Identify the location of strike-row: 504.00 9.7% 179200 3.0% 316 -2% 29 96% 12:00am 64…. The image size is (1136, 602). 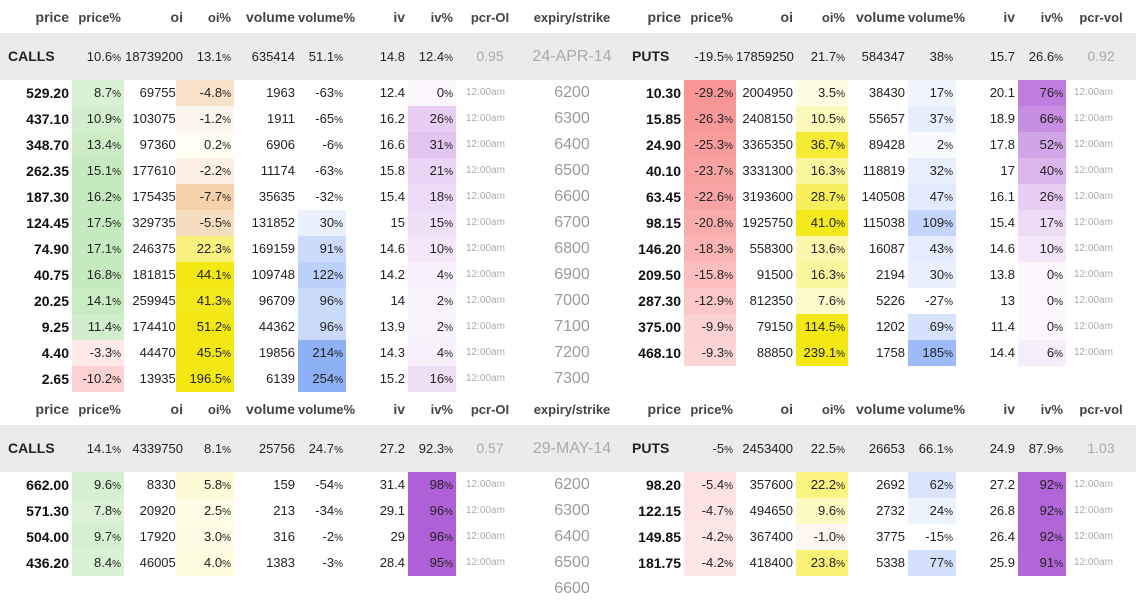
(568, 537).